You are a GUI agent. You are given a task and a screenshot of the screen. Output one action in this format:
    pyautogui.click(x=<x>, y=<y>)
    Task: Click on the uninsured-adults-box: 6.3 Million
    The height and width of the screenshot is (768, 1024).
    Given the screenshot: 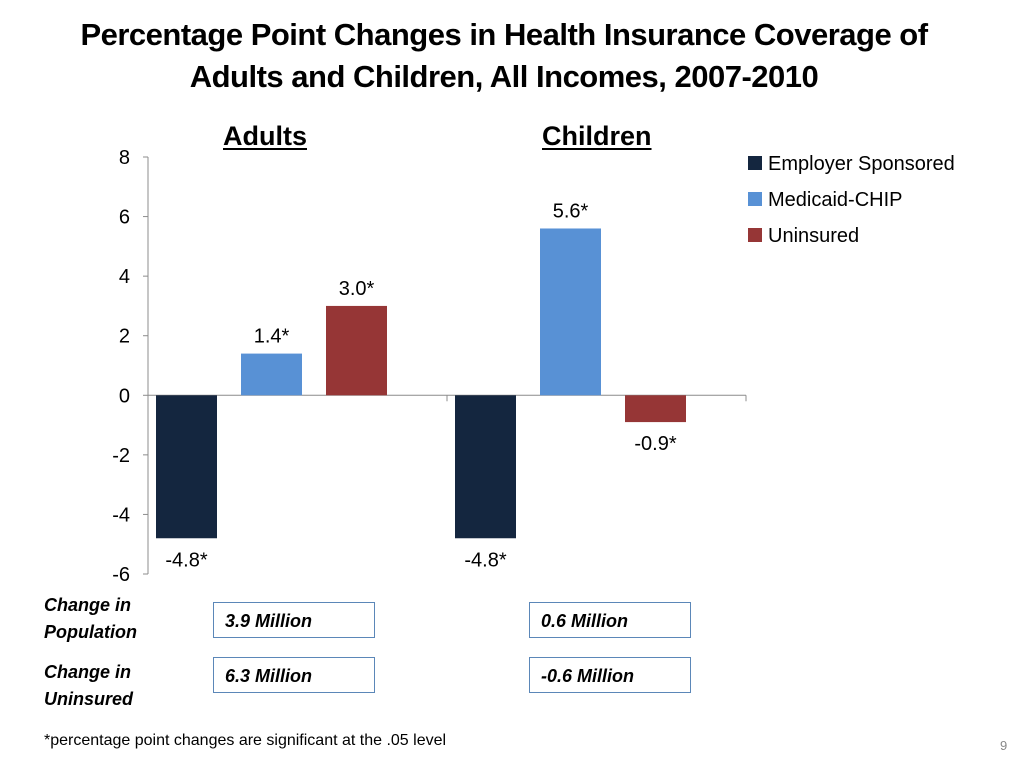 What is the action you would take?
    pyautogui.click(x=294, y=675)
    